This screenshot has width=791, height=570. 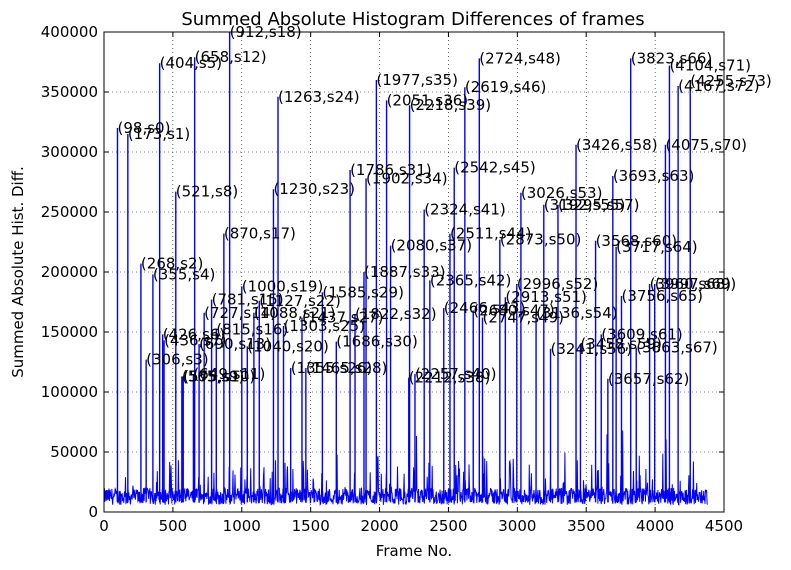 What do you see at coordinates (662, 296) in the screenshot?
I see `peak-label: (3756,s65)` at bounding box center [662, 296].